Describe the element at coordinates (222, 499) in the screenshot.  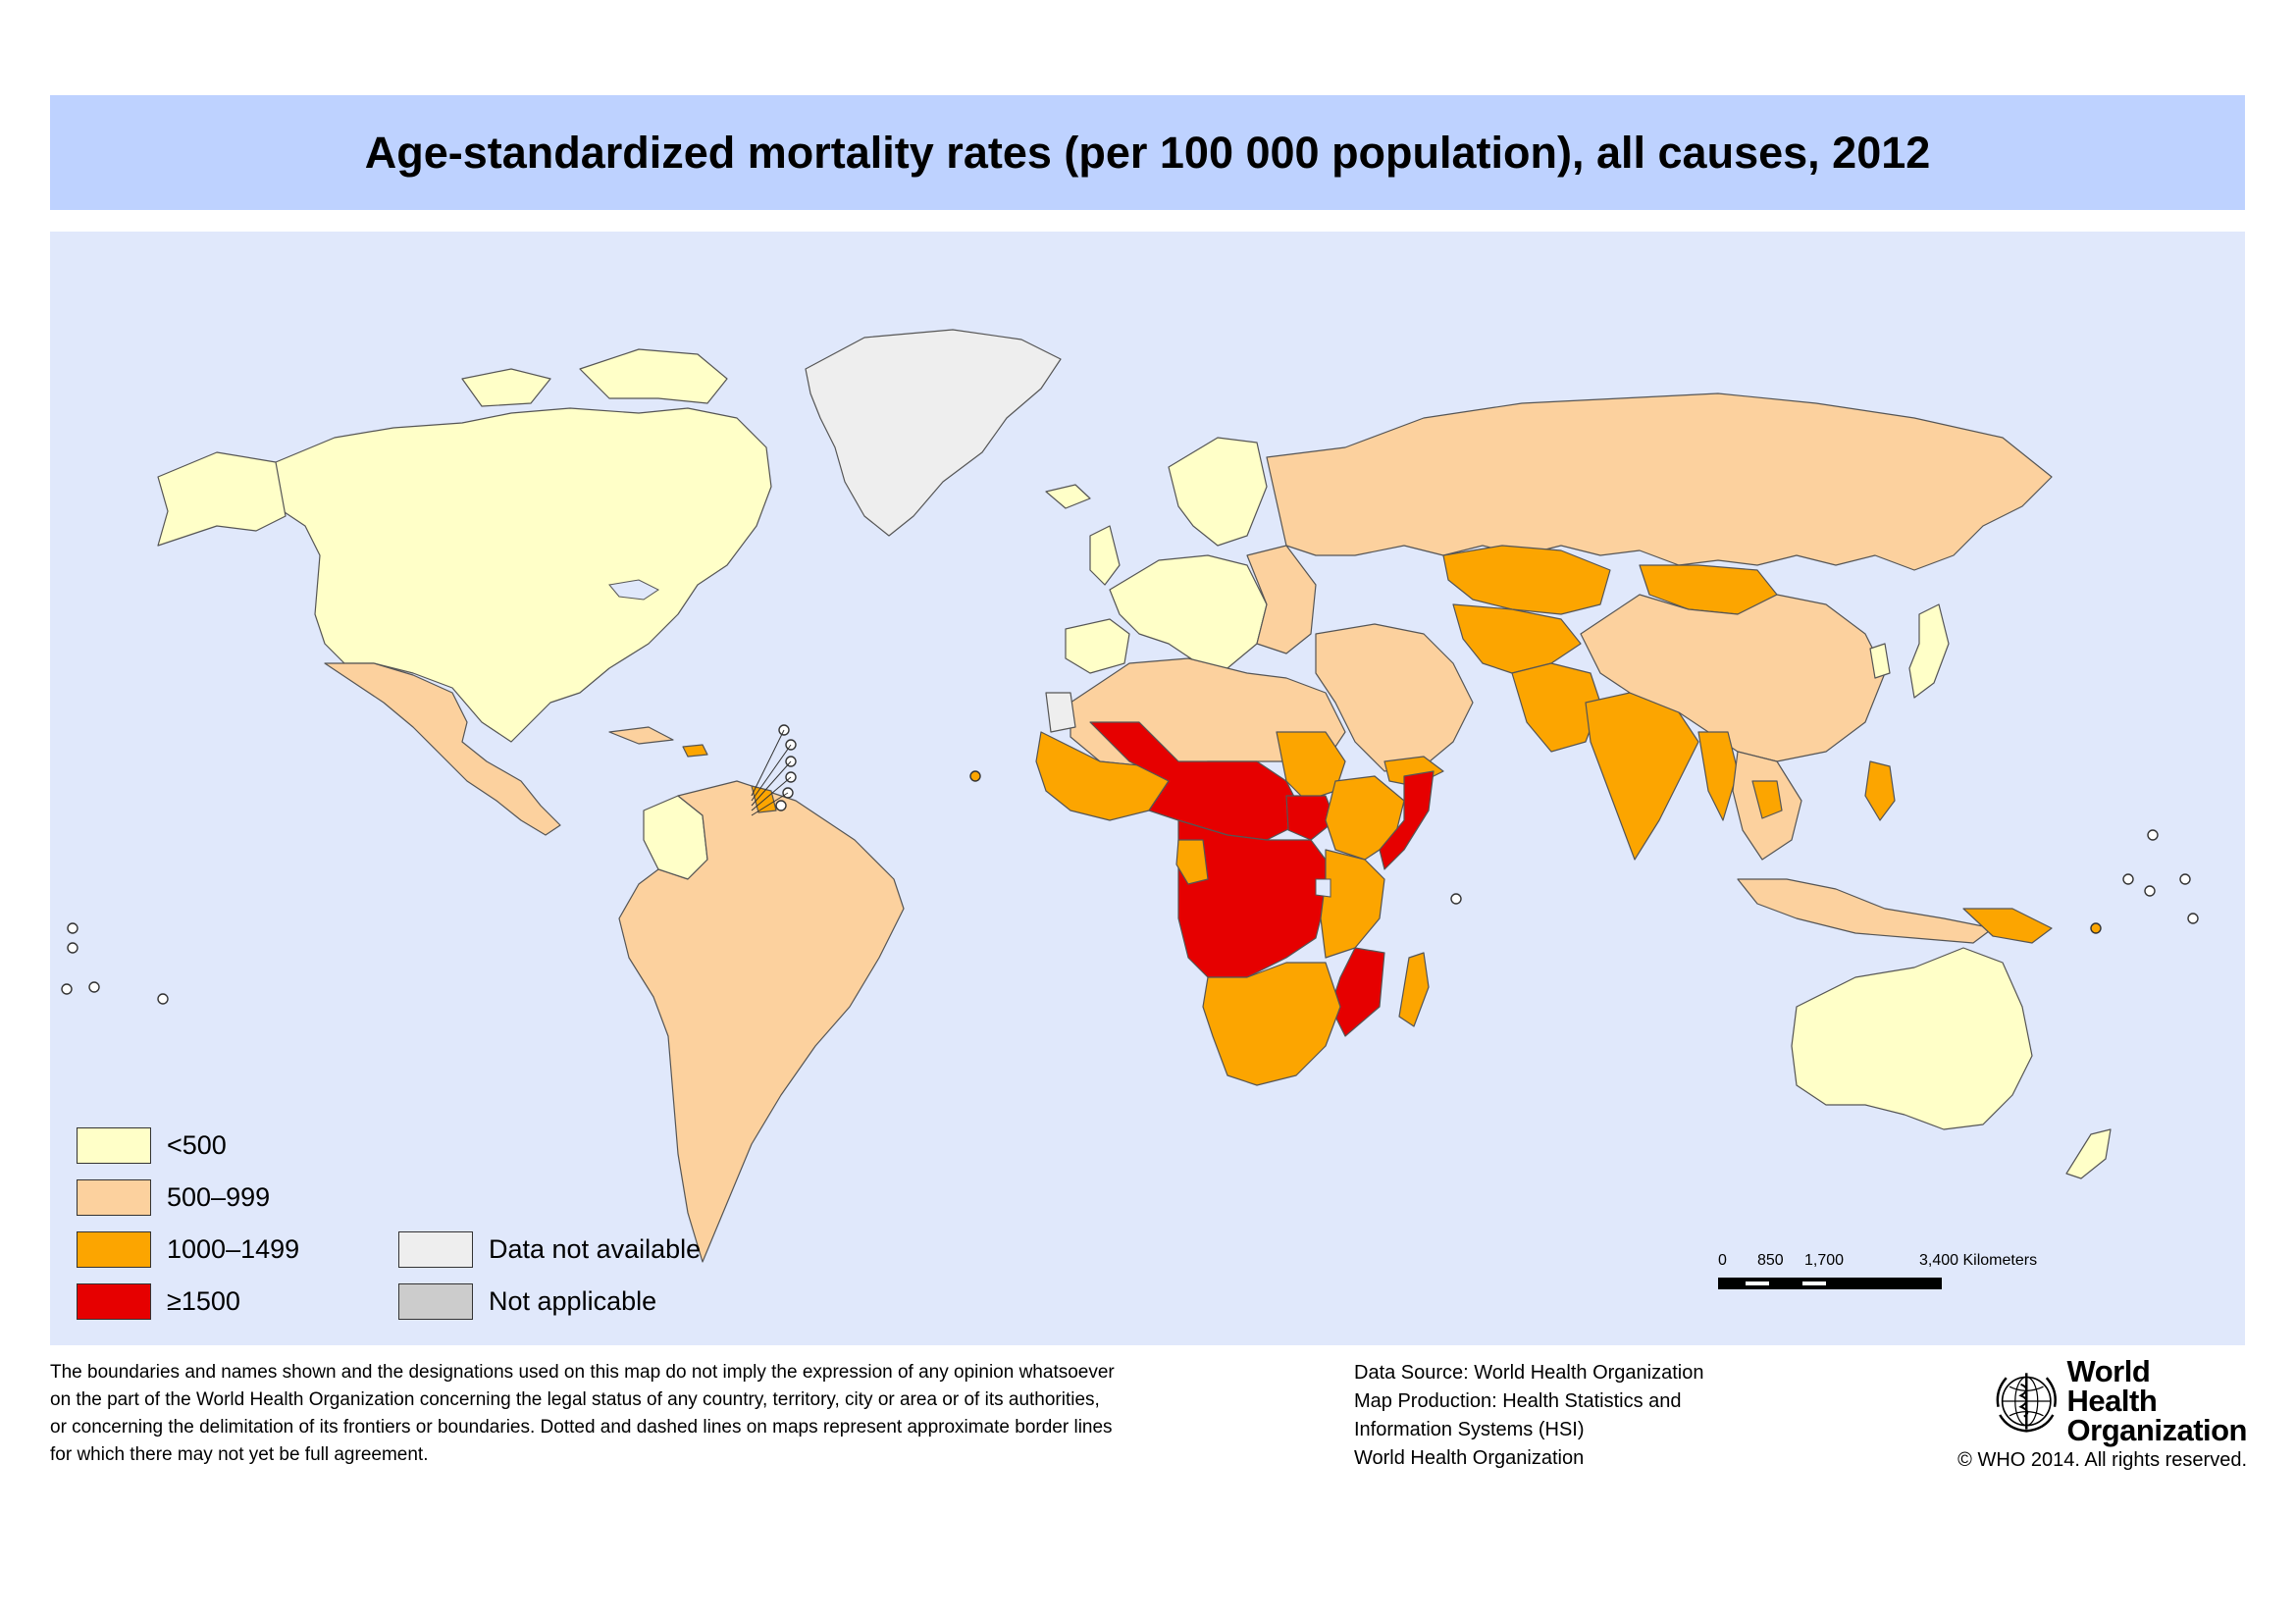
I see `region-alaska` at that location.